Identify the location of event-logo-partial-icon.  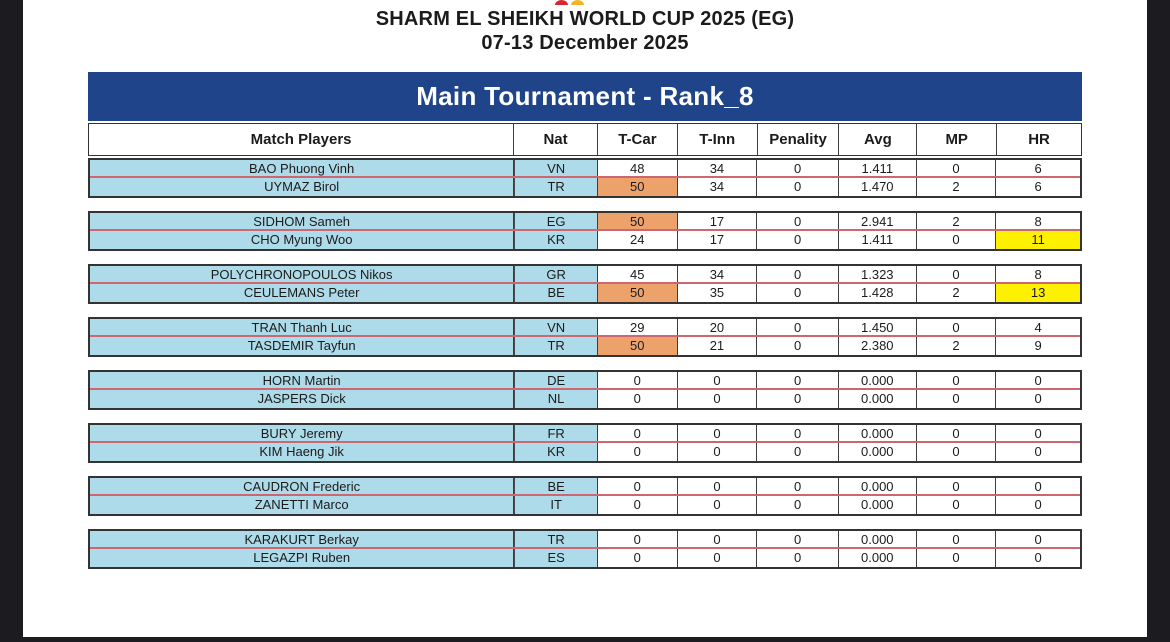
(571, 2).